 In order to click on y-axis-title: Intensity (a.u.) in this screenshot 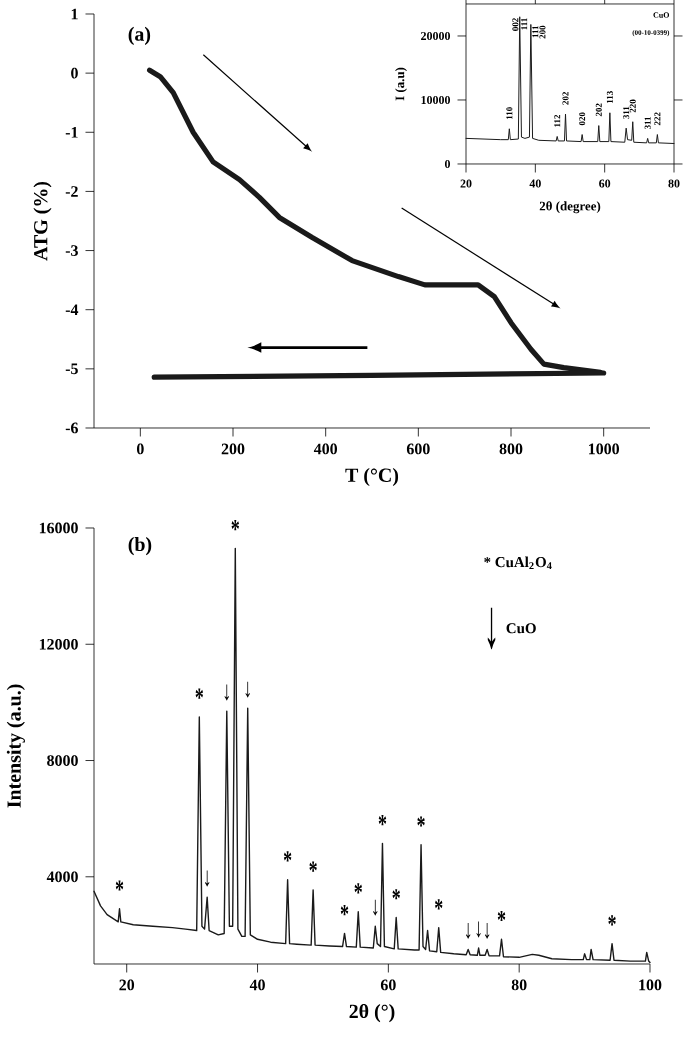, I will do `click(15, 746)`.